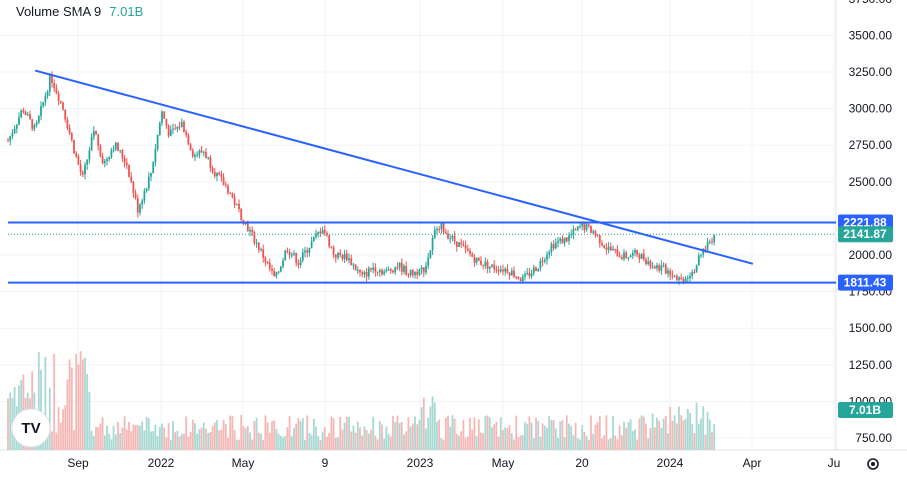 The width and height of the screenshot is (907, 477). I want to click on price-tick-label: 2000.00, so click(871, 255).